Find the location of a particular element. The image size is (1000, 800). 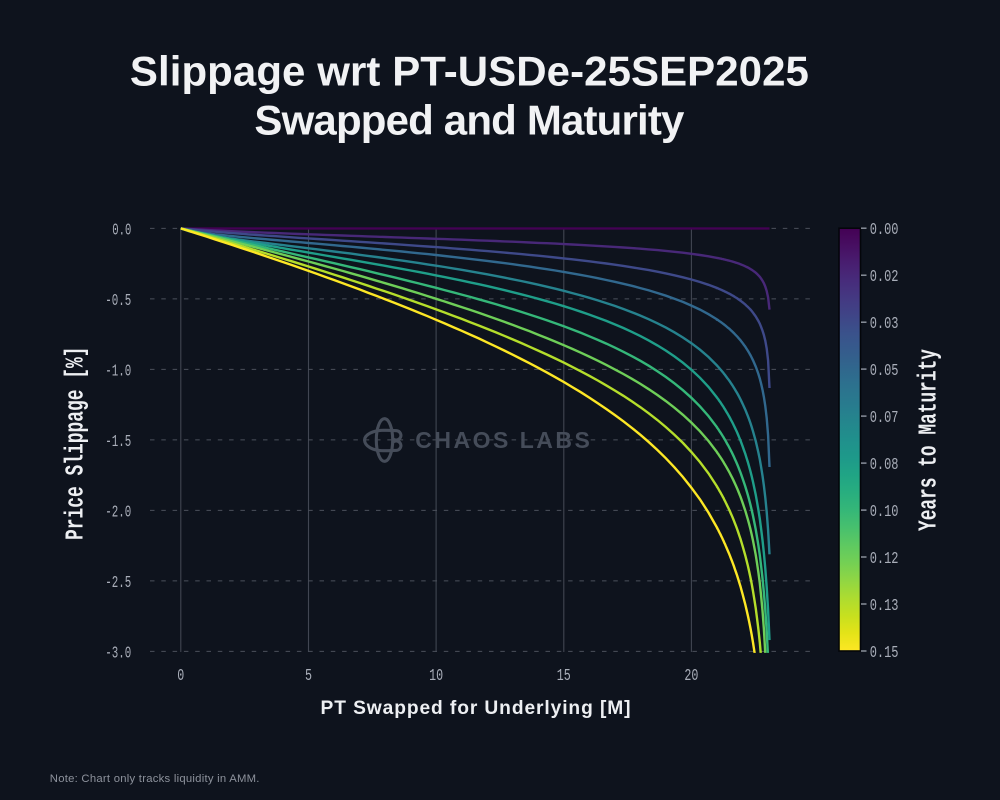

svg-text: 0.02 is located at coordinates (884, 277).